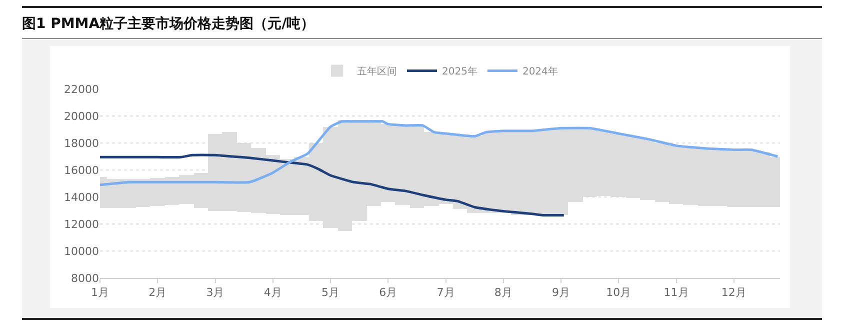  Describe the element at coordinates (619, 293) in the screenshot. I see `x-tick-label: 10月` at that location.